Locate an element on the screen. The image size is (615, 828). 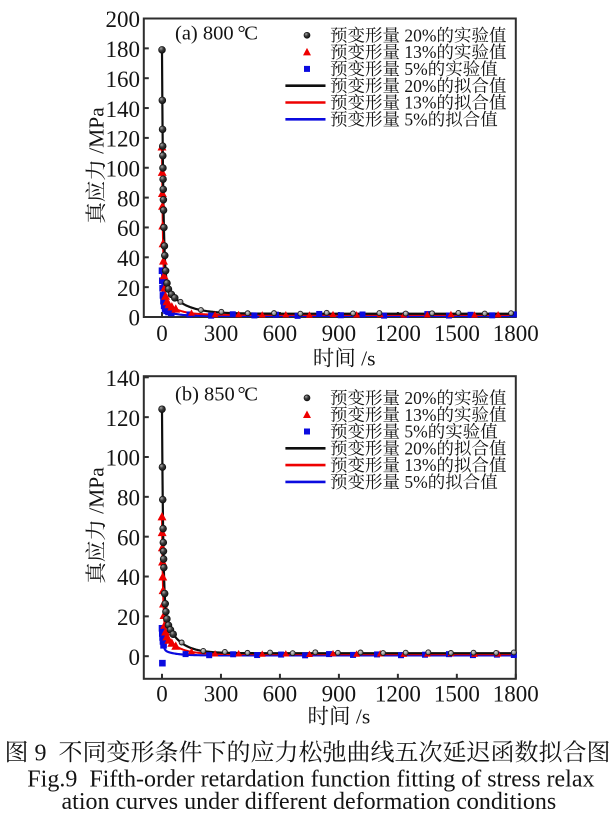
svg-text: 200 is located at coordinates (123, 19).